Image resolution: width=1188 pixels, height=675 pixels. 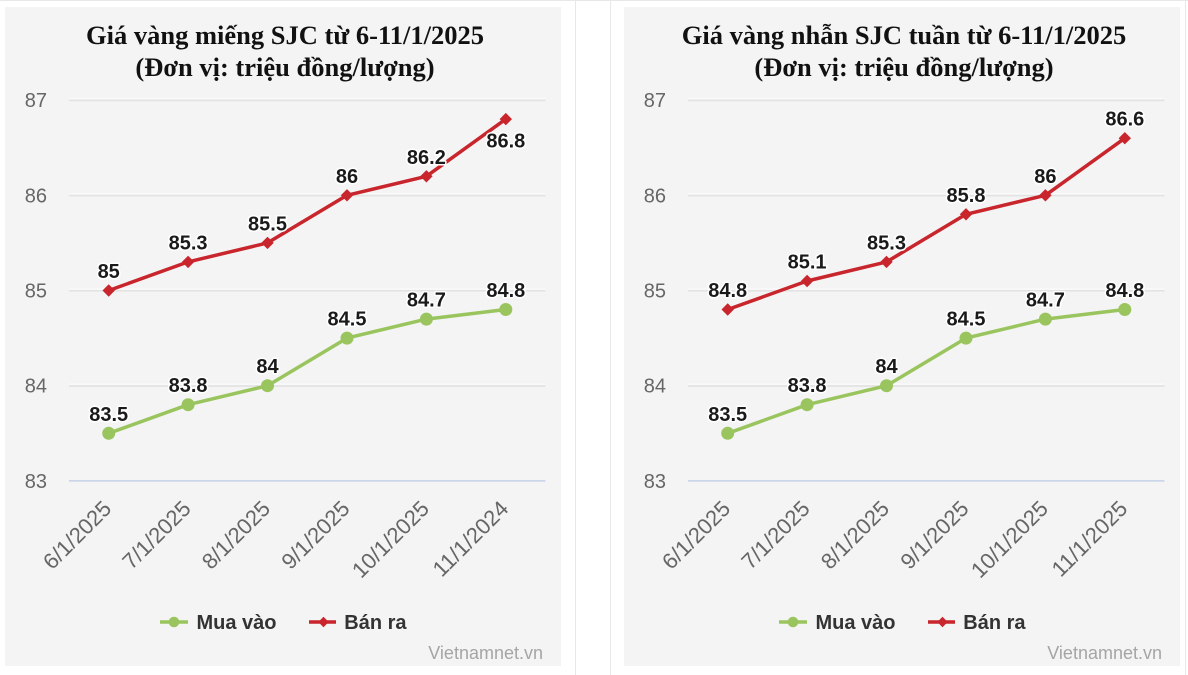 I want to click on svg-text:Giá vàng nhẫn SJC tuần từ 6-11: Giá vàng nhẫn SJC tuần từ 6-11/1/2025, so click(x=904, y=35).